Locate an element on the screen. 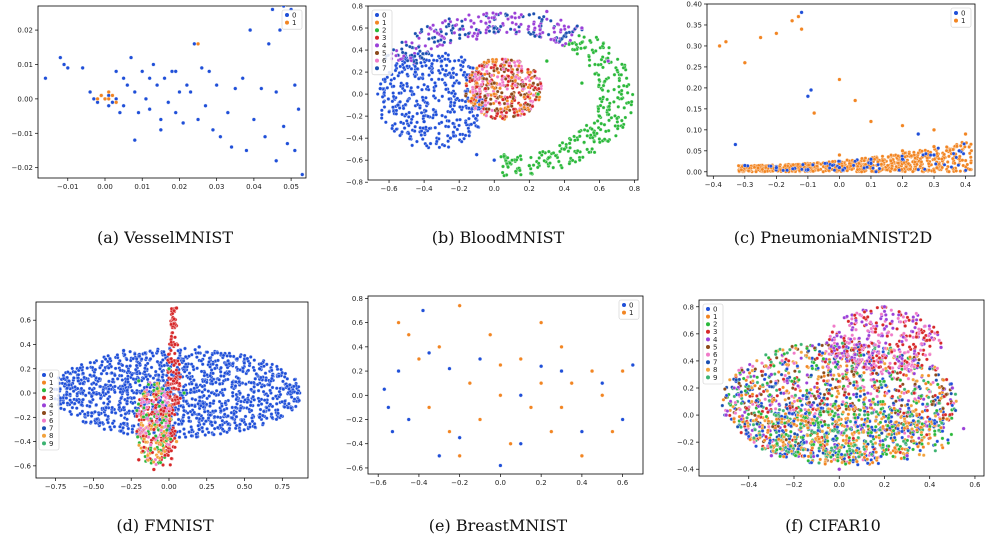  legend-label: 3 is located at coordinates (384, 38).